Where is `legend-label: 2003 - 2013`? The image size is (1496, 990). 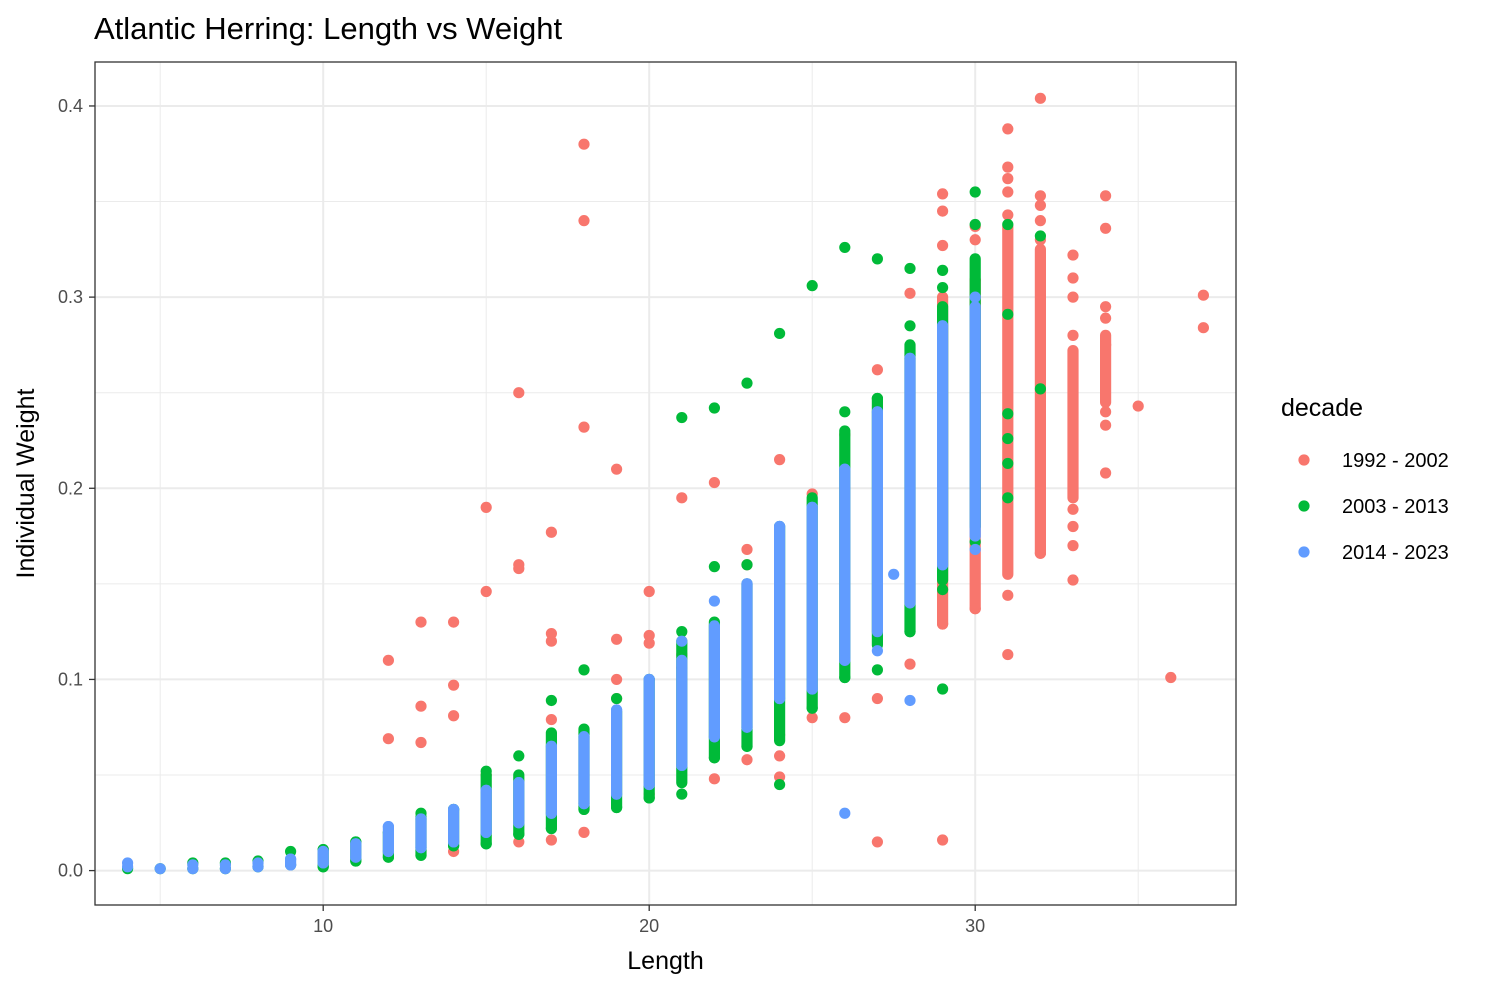
legend-label: 2003 - 2013 is located at coordinates (1395, 507).